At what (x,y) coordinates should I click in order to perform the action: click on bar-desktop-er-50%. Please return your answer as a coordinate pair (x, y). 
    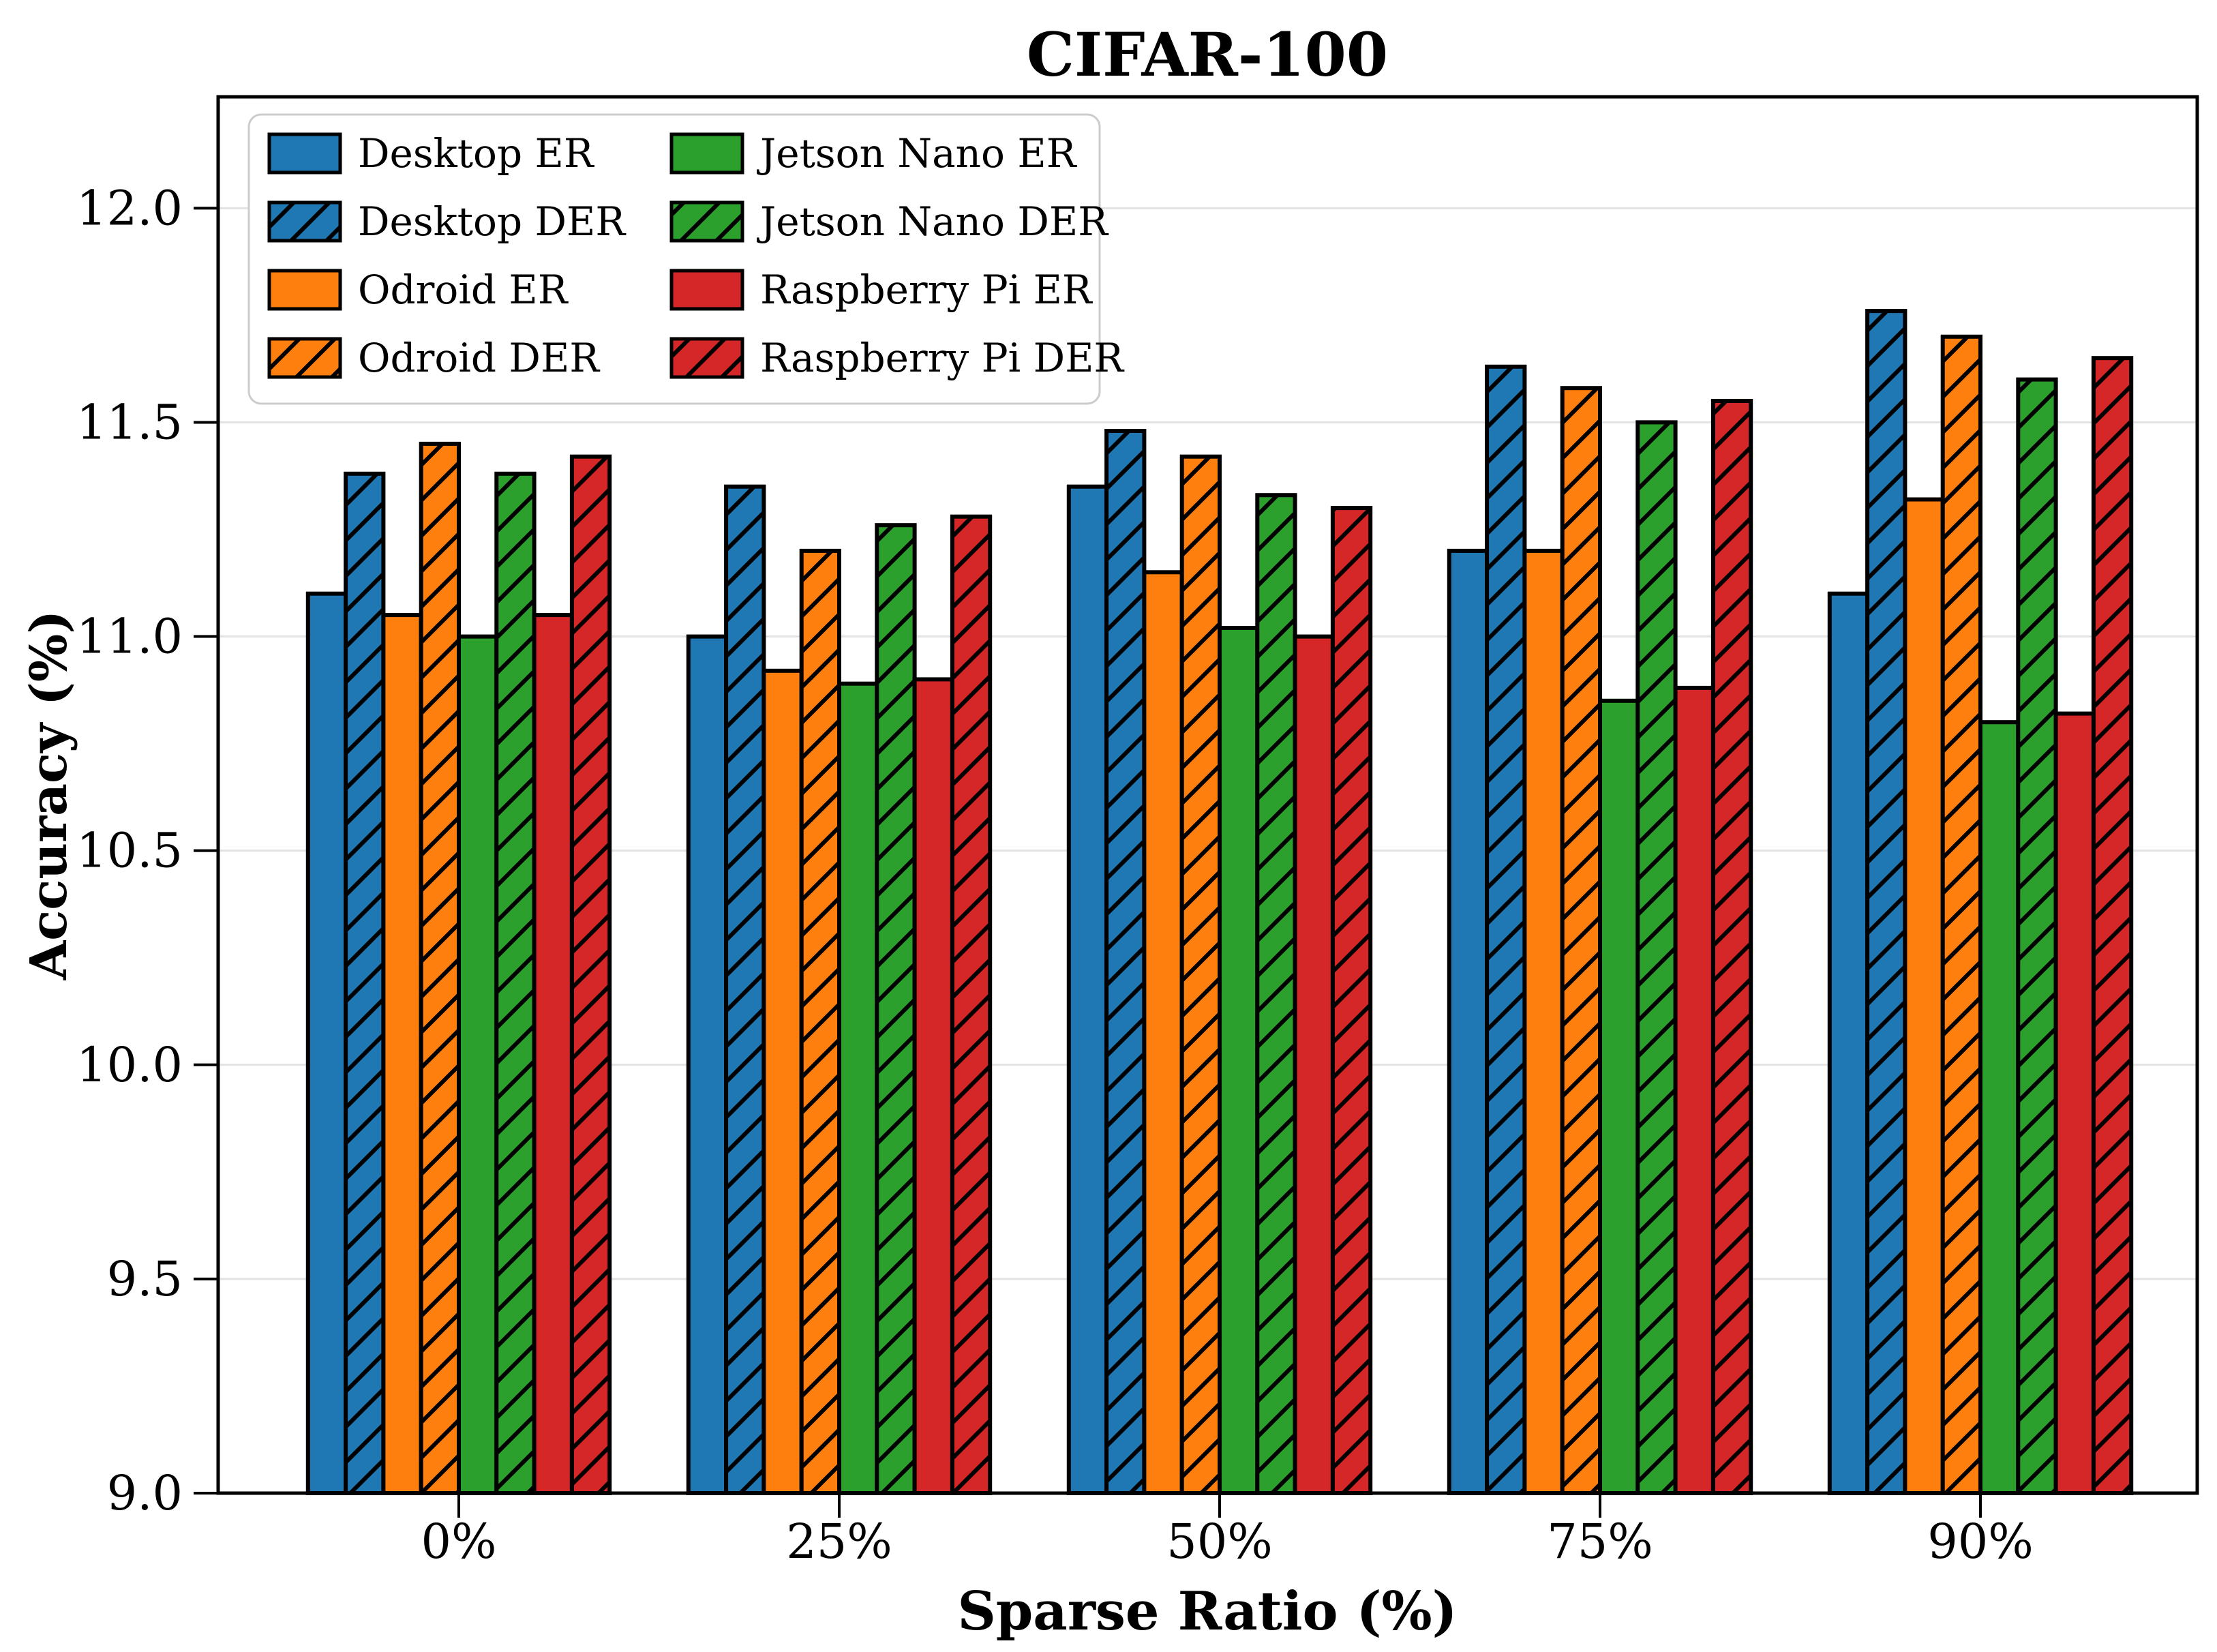
    Looking at the image, I should click on (1087, 990).